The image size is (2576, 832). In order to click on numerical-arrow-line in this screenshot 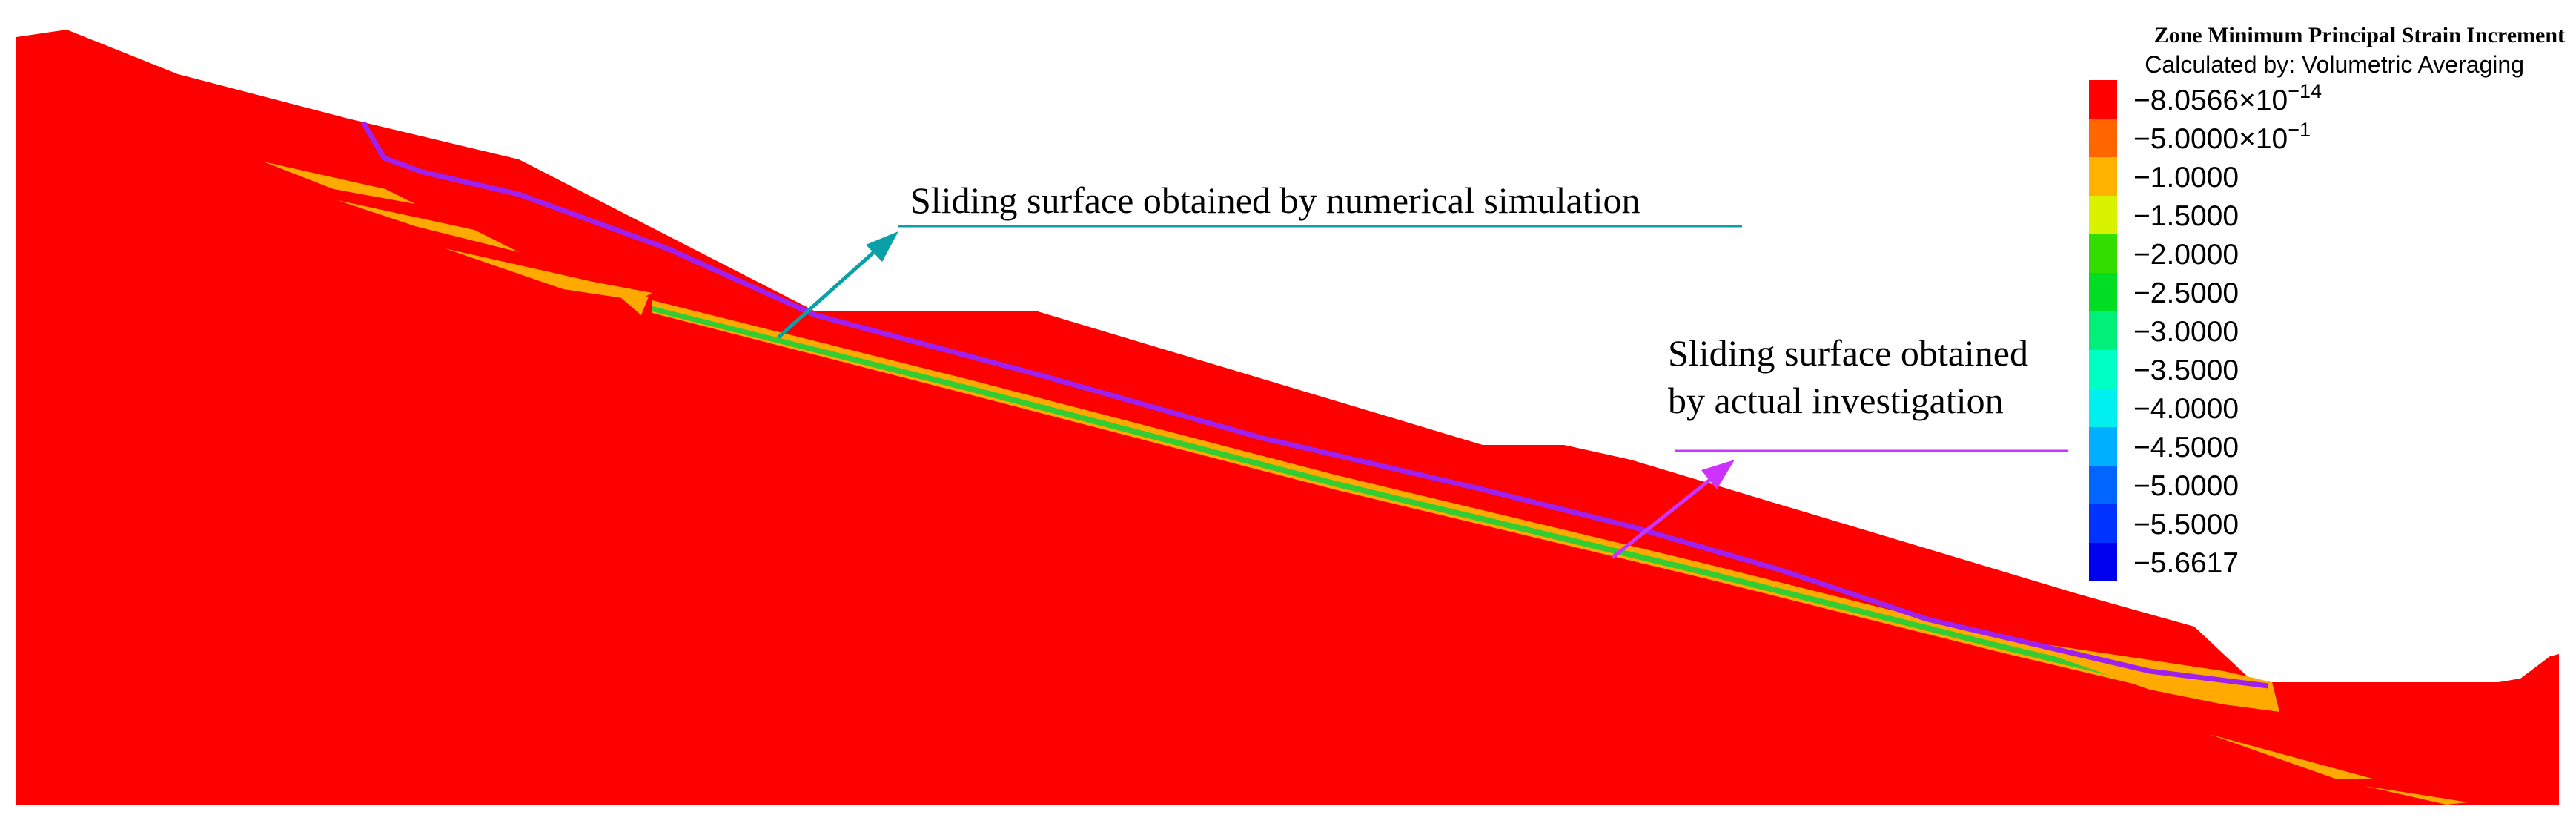, I will do `click(830, 291)`.